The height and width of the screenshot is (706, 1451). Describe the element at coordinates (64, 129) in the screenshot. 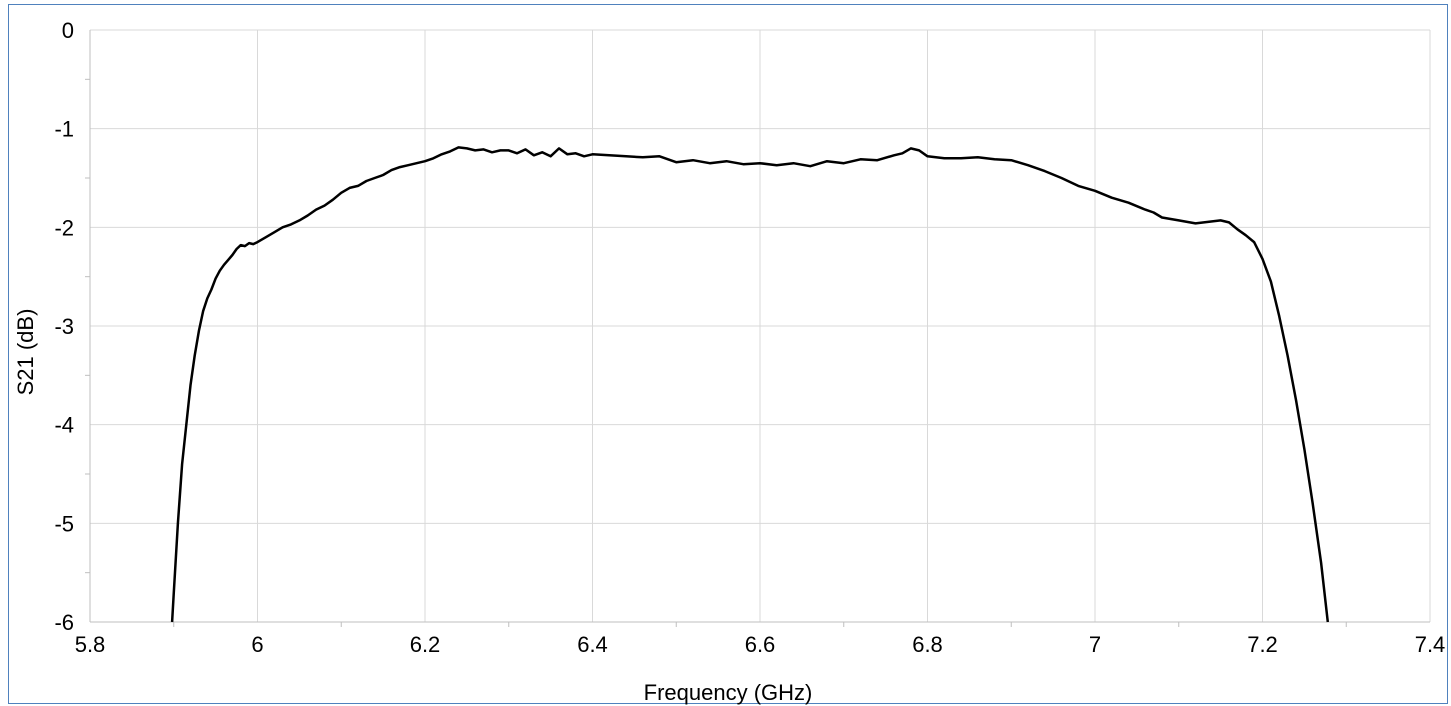

I see `y-tick-label: -1` at that location.